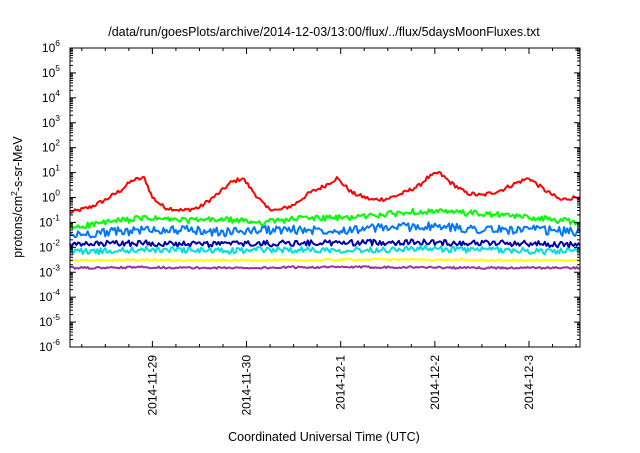  I want to click on y-tick-label: 10⁻³, so click(49, 270).